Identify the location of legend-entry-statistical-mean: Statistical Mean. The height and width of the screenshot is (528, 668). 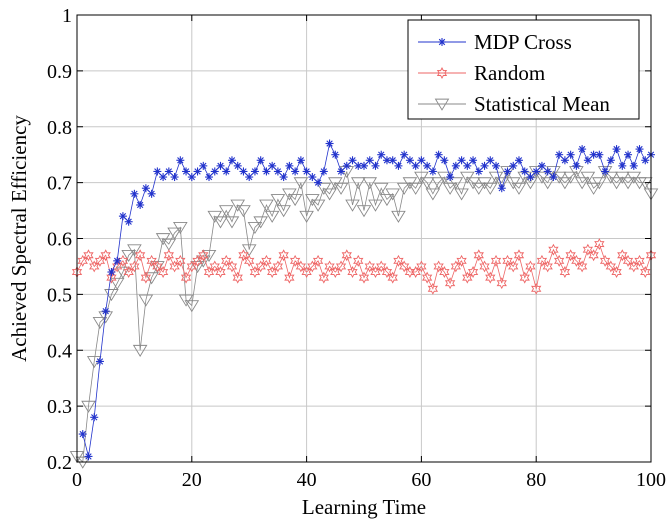
(514, 104).